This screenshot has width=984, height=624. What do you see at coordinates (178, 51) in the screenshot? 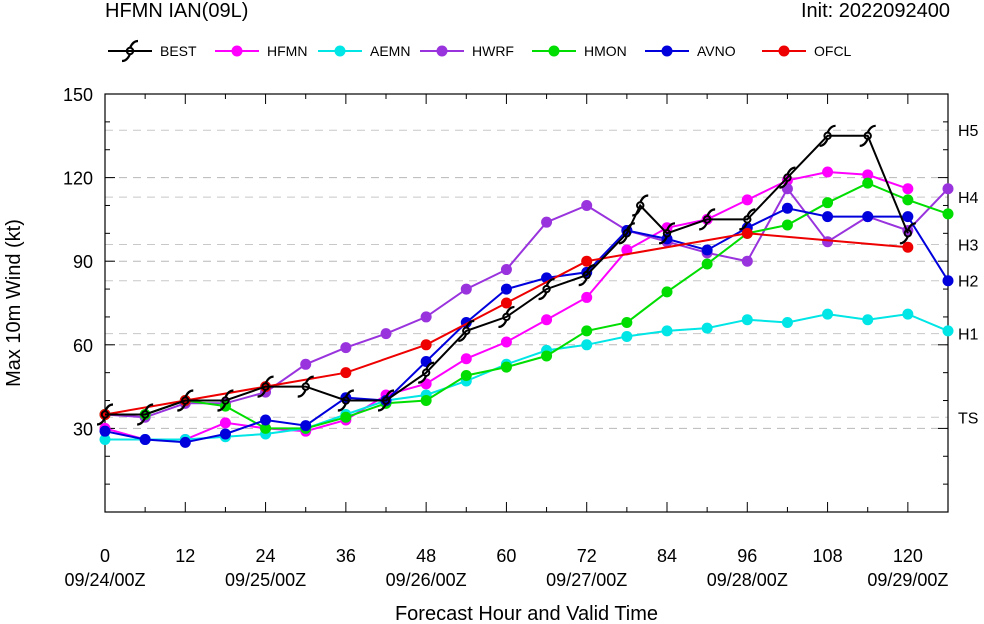
I see `legend-label: BEST` at bounding box center [178, 51].